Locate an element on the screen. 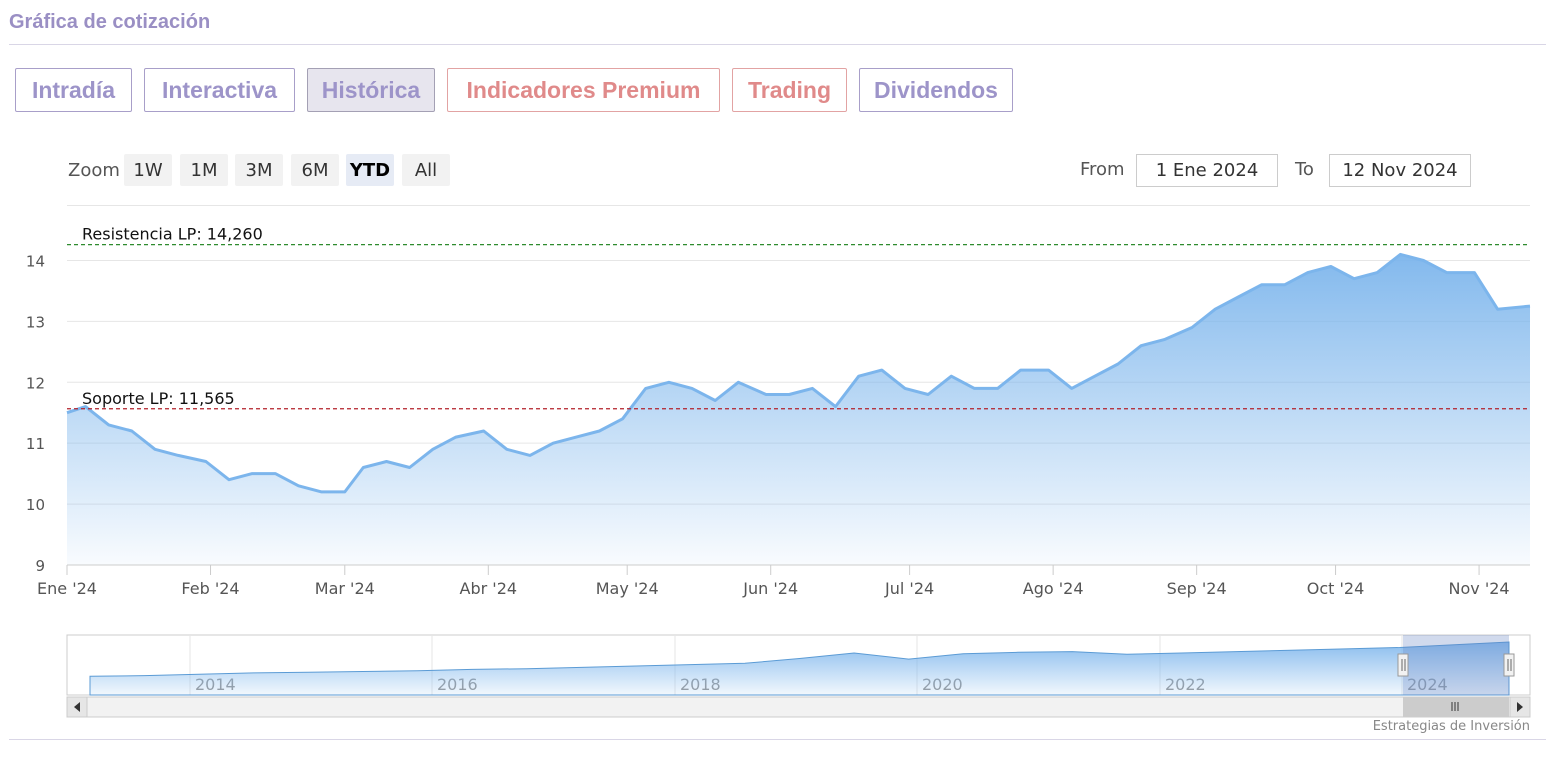 This screenshot has width=1557, height=766. to-label: To is located at coordinates (1304, 169).